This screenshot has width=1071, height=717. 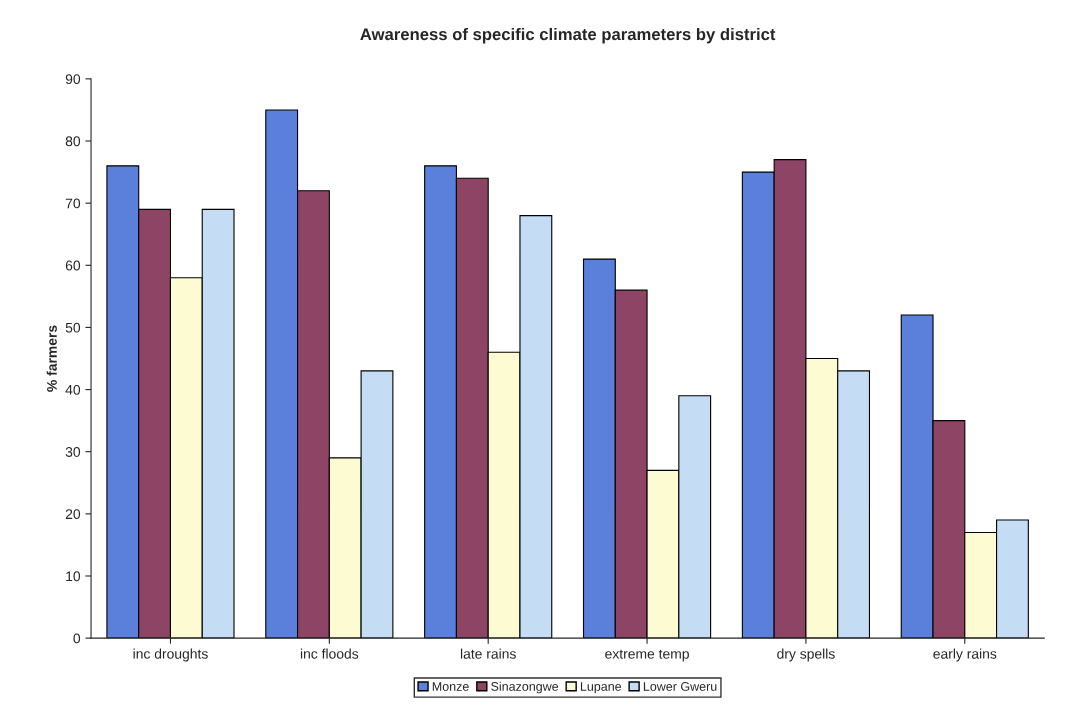 What do you see at coordinates (450, 686) in the screenshot?
I see `legend-label: Monze` at bounding box center [450, 686].